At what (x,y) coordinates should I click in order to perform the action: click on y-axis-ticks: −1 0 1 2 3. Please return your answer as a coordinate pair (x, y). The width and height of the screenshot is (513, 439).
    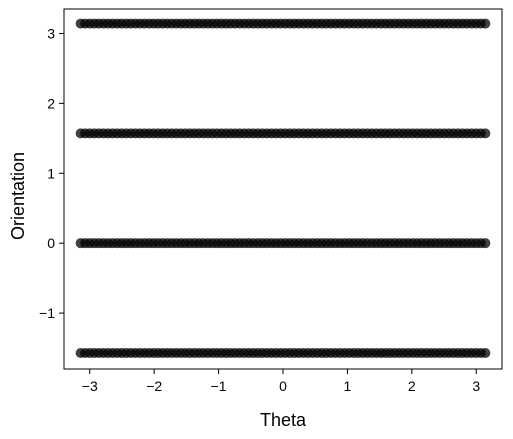
    Looking at the image, I should click on (51, 173).